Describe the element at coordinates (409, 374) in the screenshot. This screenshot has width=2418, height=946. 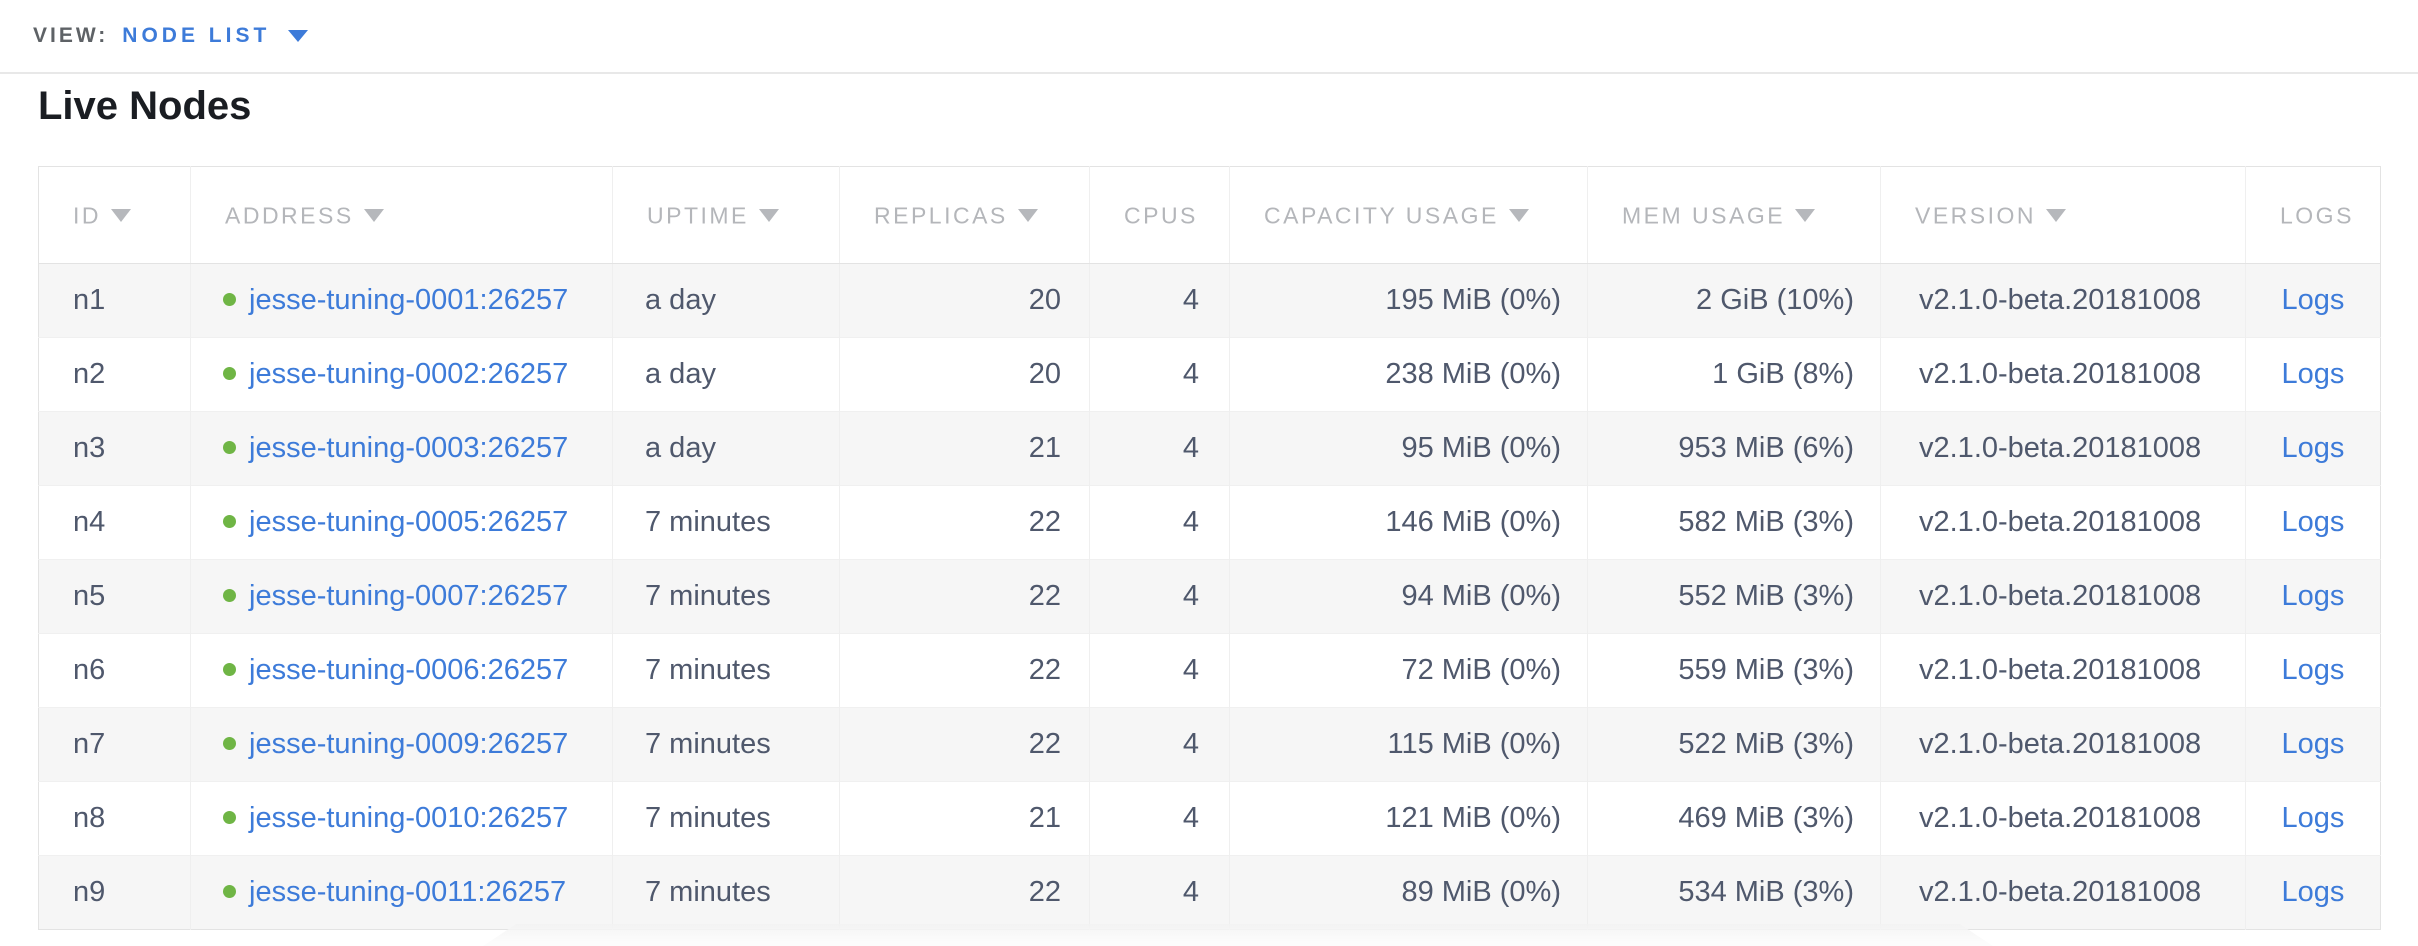
I see `node-address-link: jesse-tuning-0002:26257` at that location.